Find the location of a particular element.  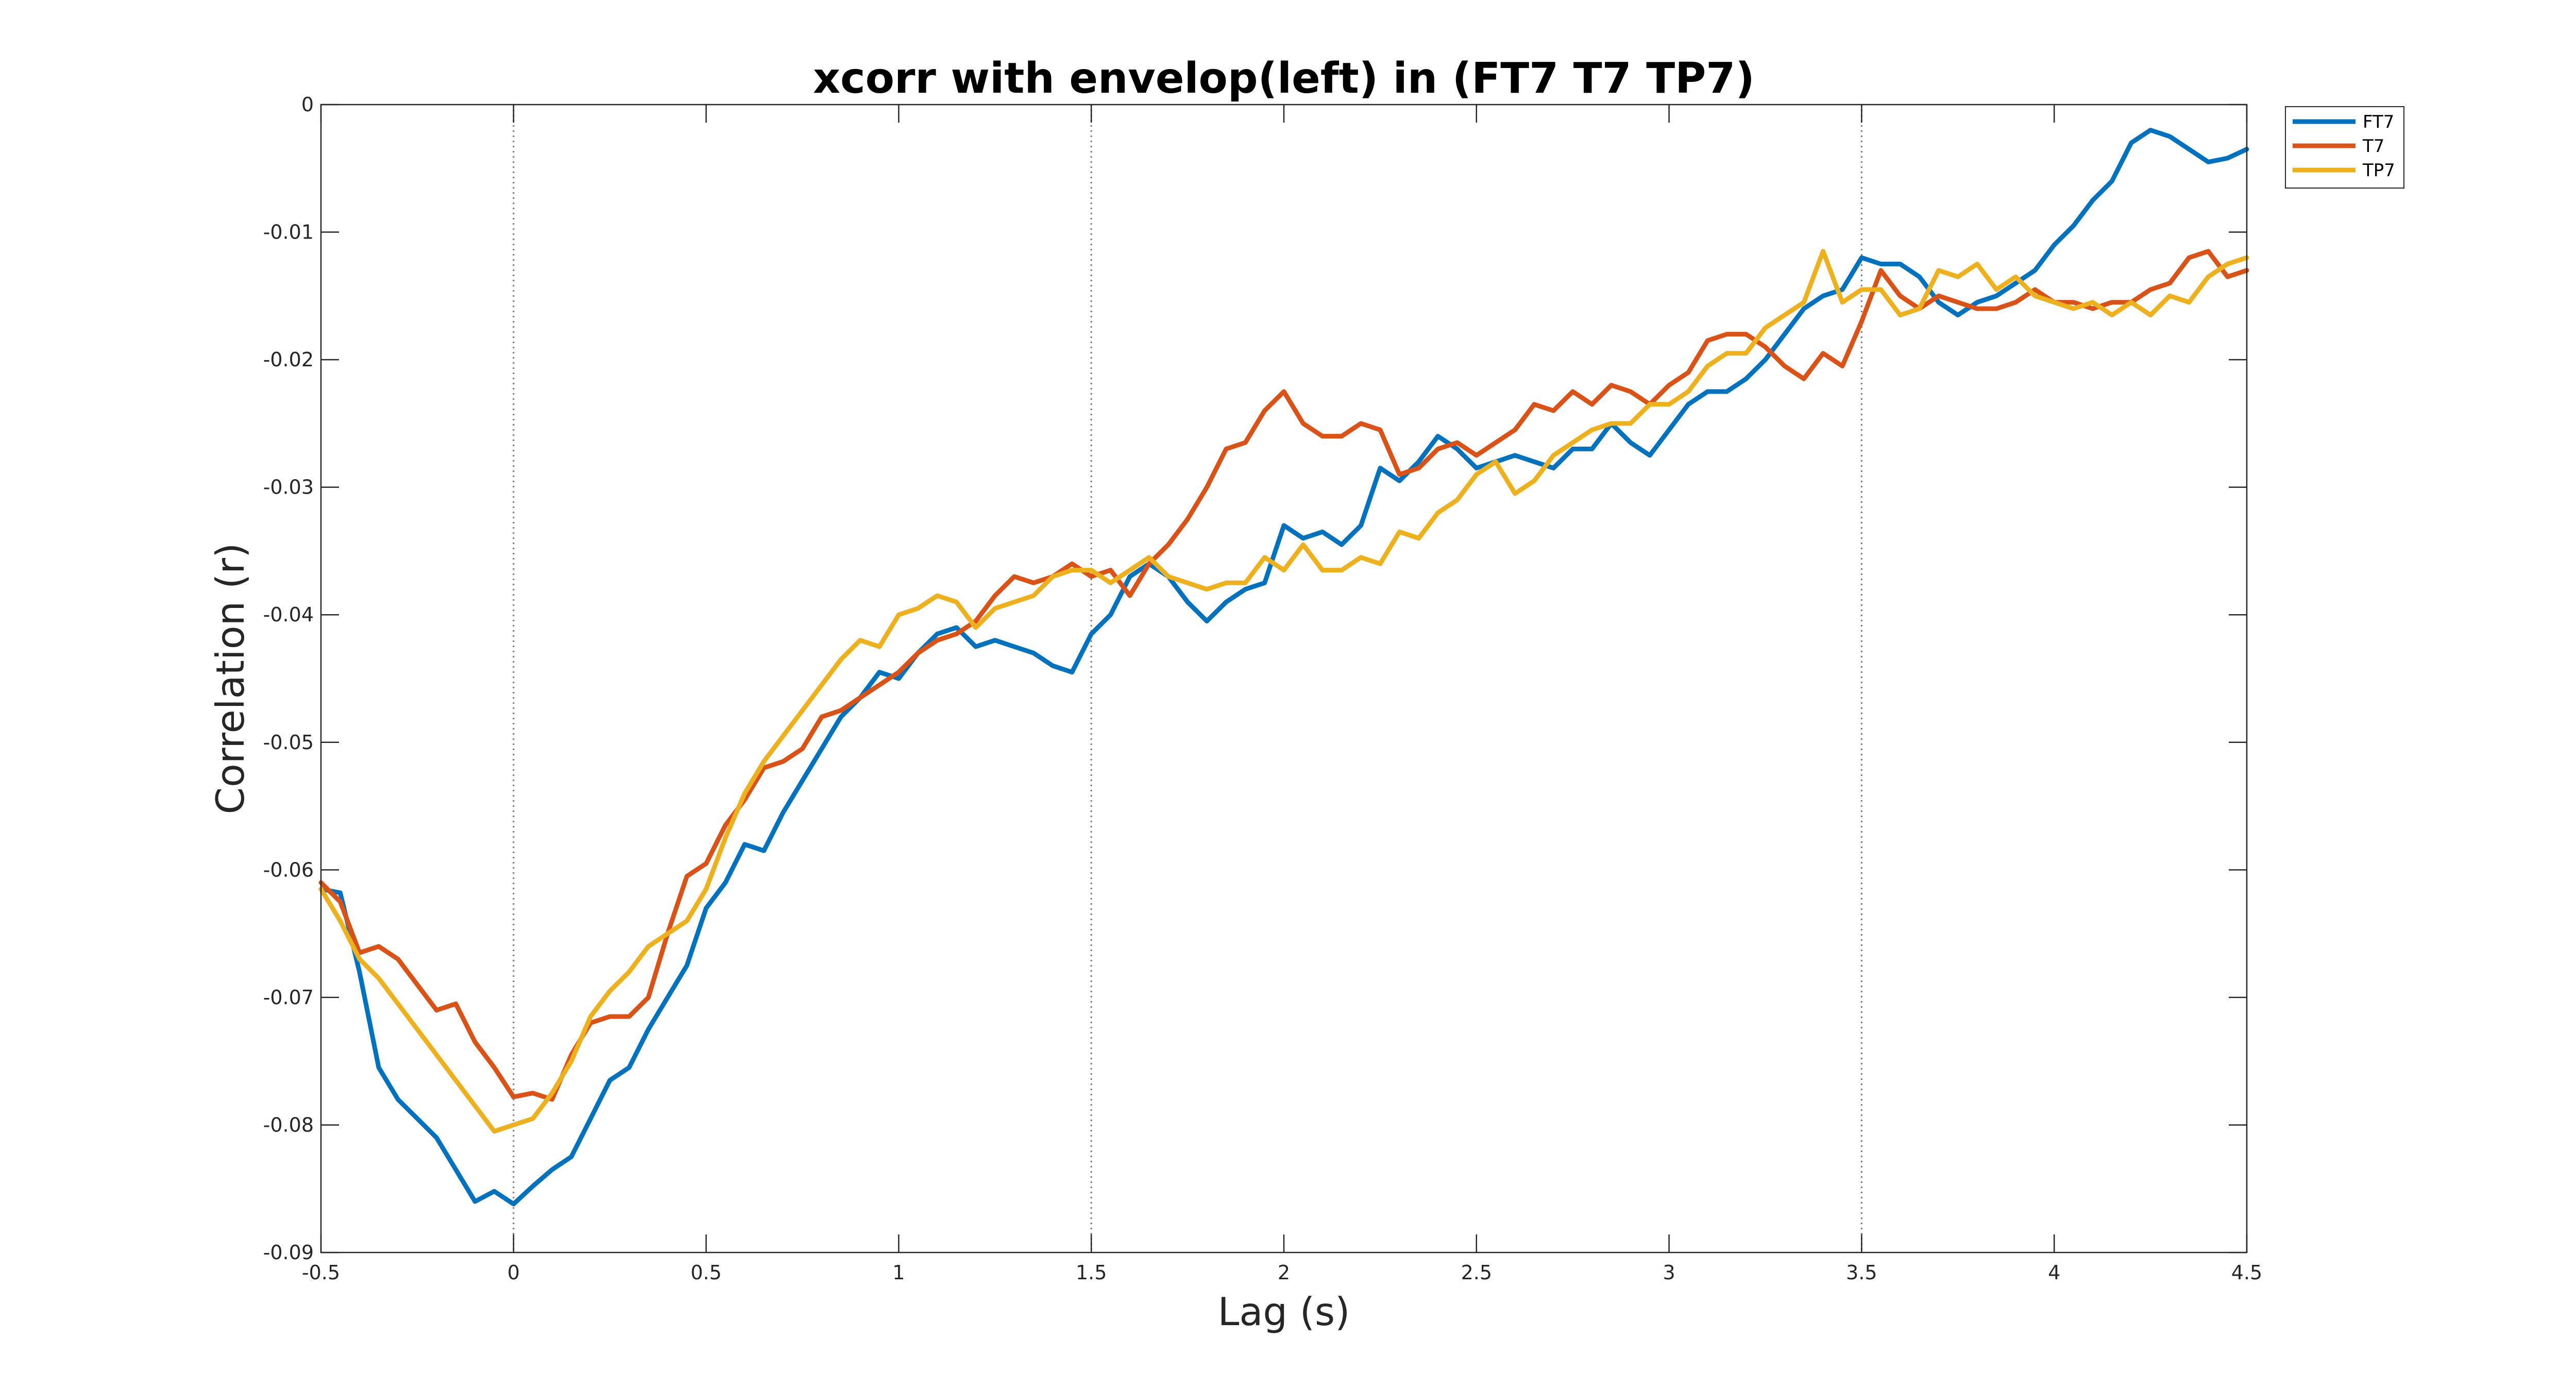

x-tick-label: 2 is located at coordinates (1284, 1272).